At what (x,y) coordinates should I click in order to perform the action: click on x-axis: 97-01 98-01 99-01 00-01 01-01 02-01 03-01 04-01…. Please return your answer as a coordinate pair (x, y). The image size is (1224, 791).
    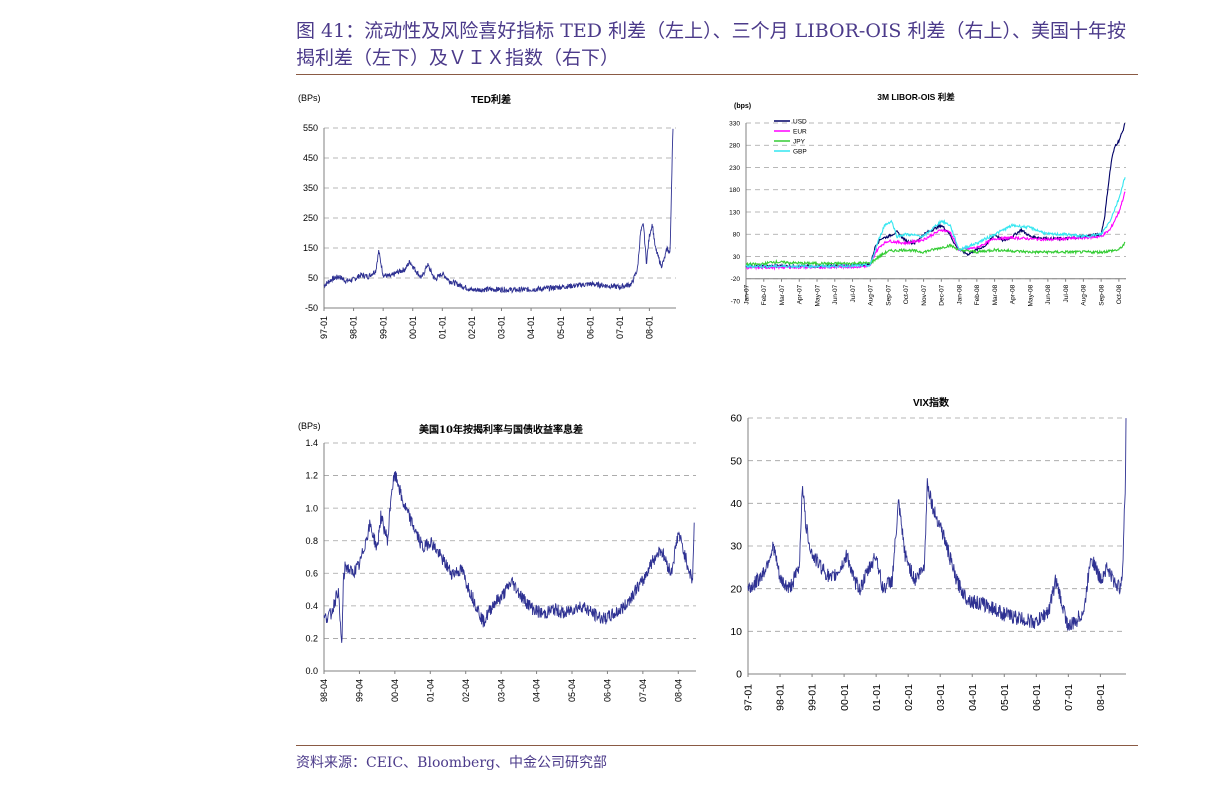
    Looking at the image, I should click on (925, 692).